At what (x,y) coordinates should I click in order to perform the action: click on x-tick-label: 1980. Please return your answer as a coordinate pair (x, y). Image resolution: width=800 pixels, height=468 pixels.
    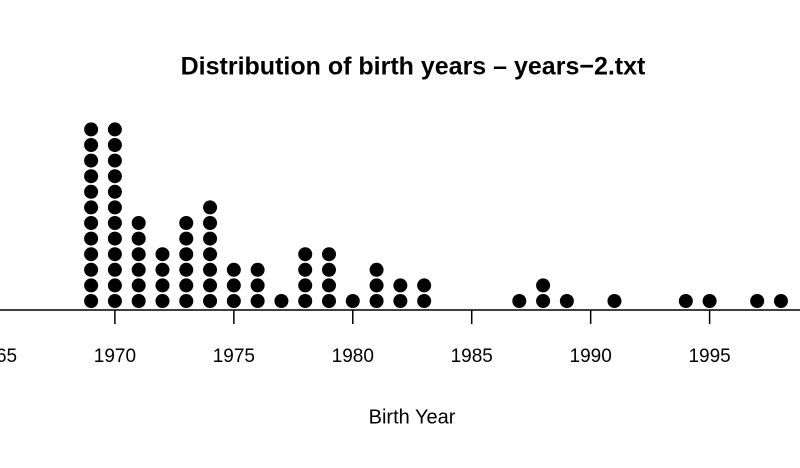
    Looking at the image, I should click on (353, 356).